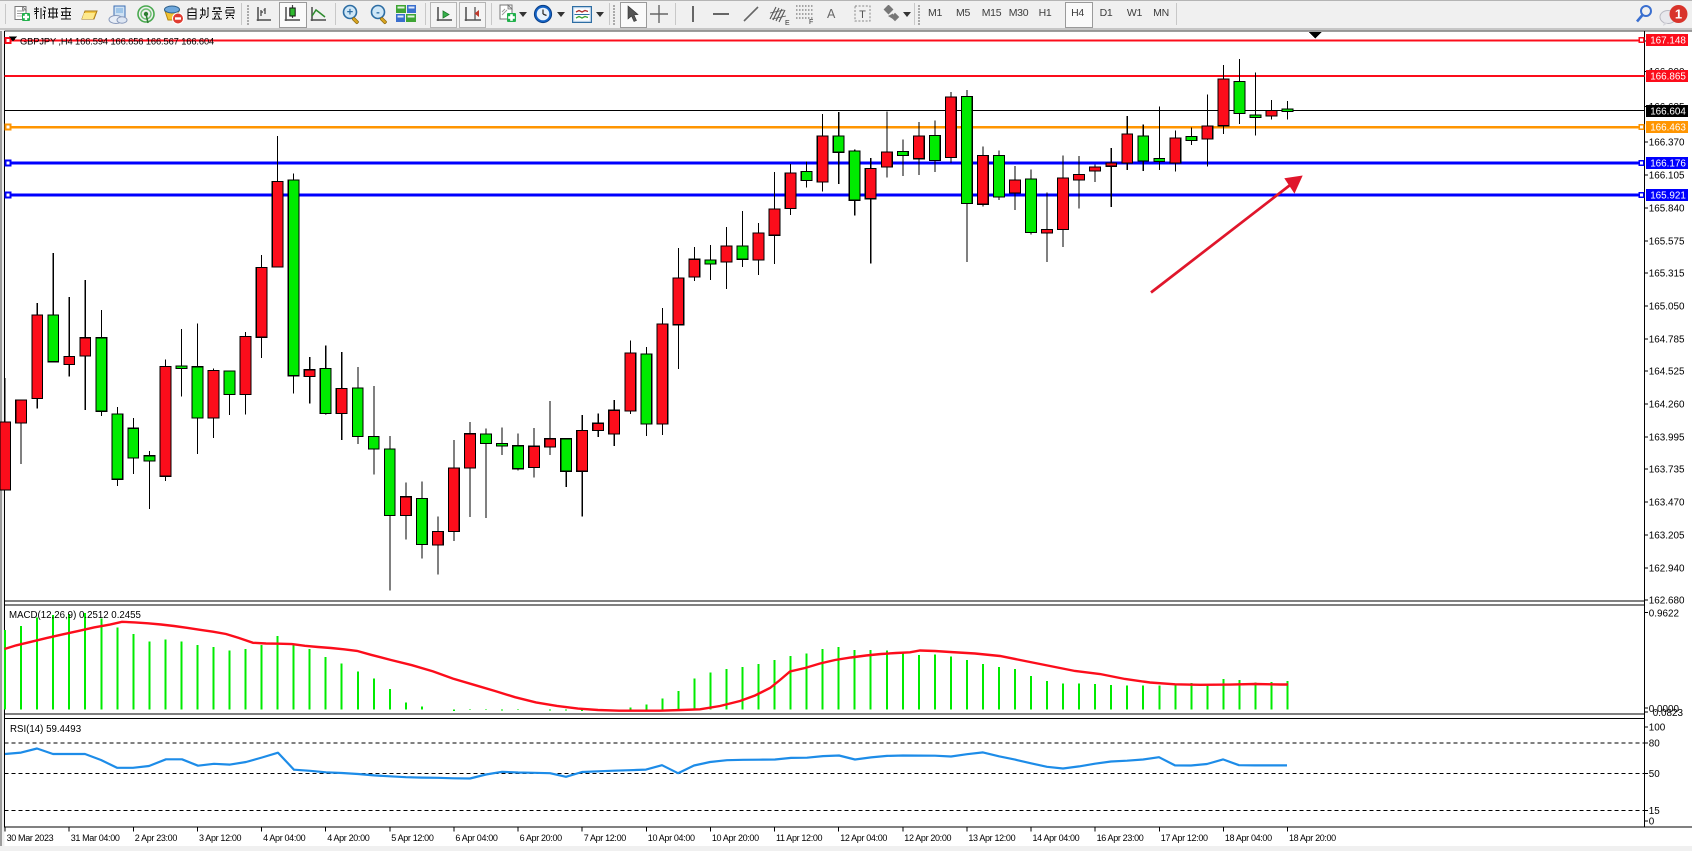  Describe the element at coordinates (1667, 209) in the screenshot. I see `svg-text: 165.840` at that location.